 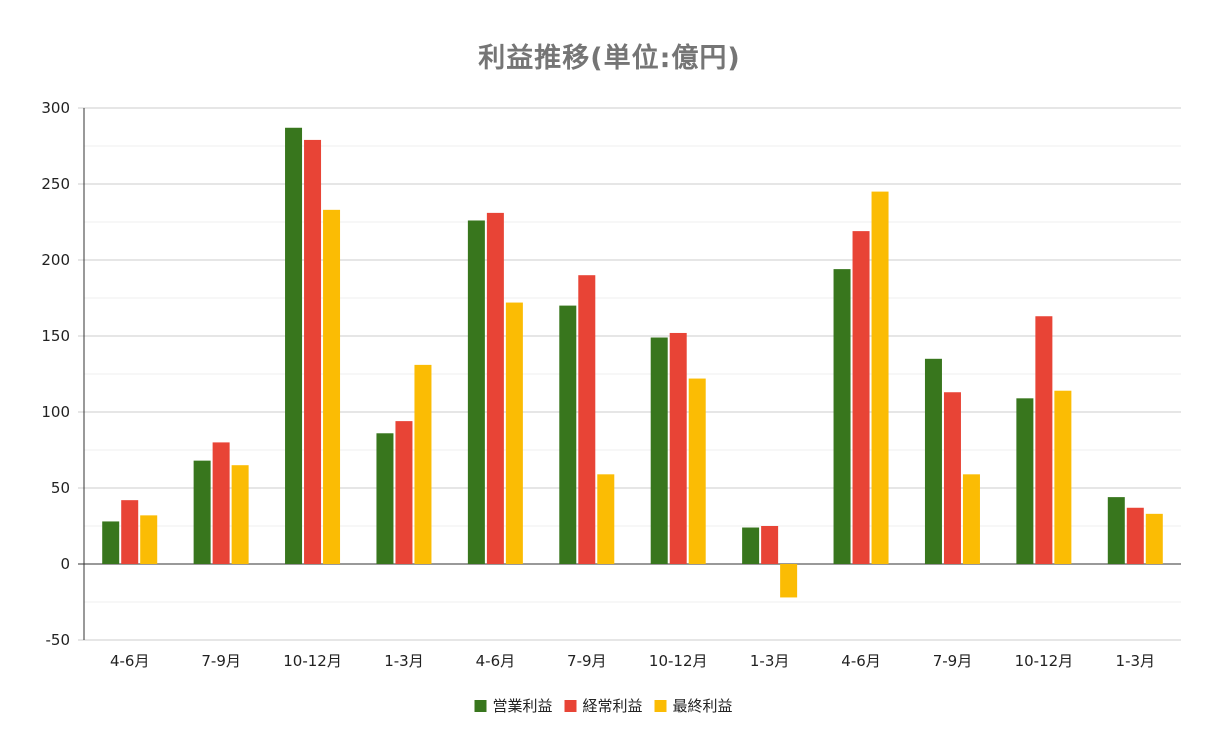 I want to click on y-tick-label: -50, so click(x=58, y=640).